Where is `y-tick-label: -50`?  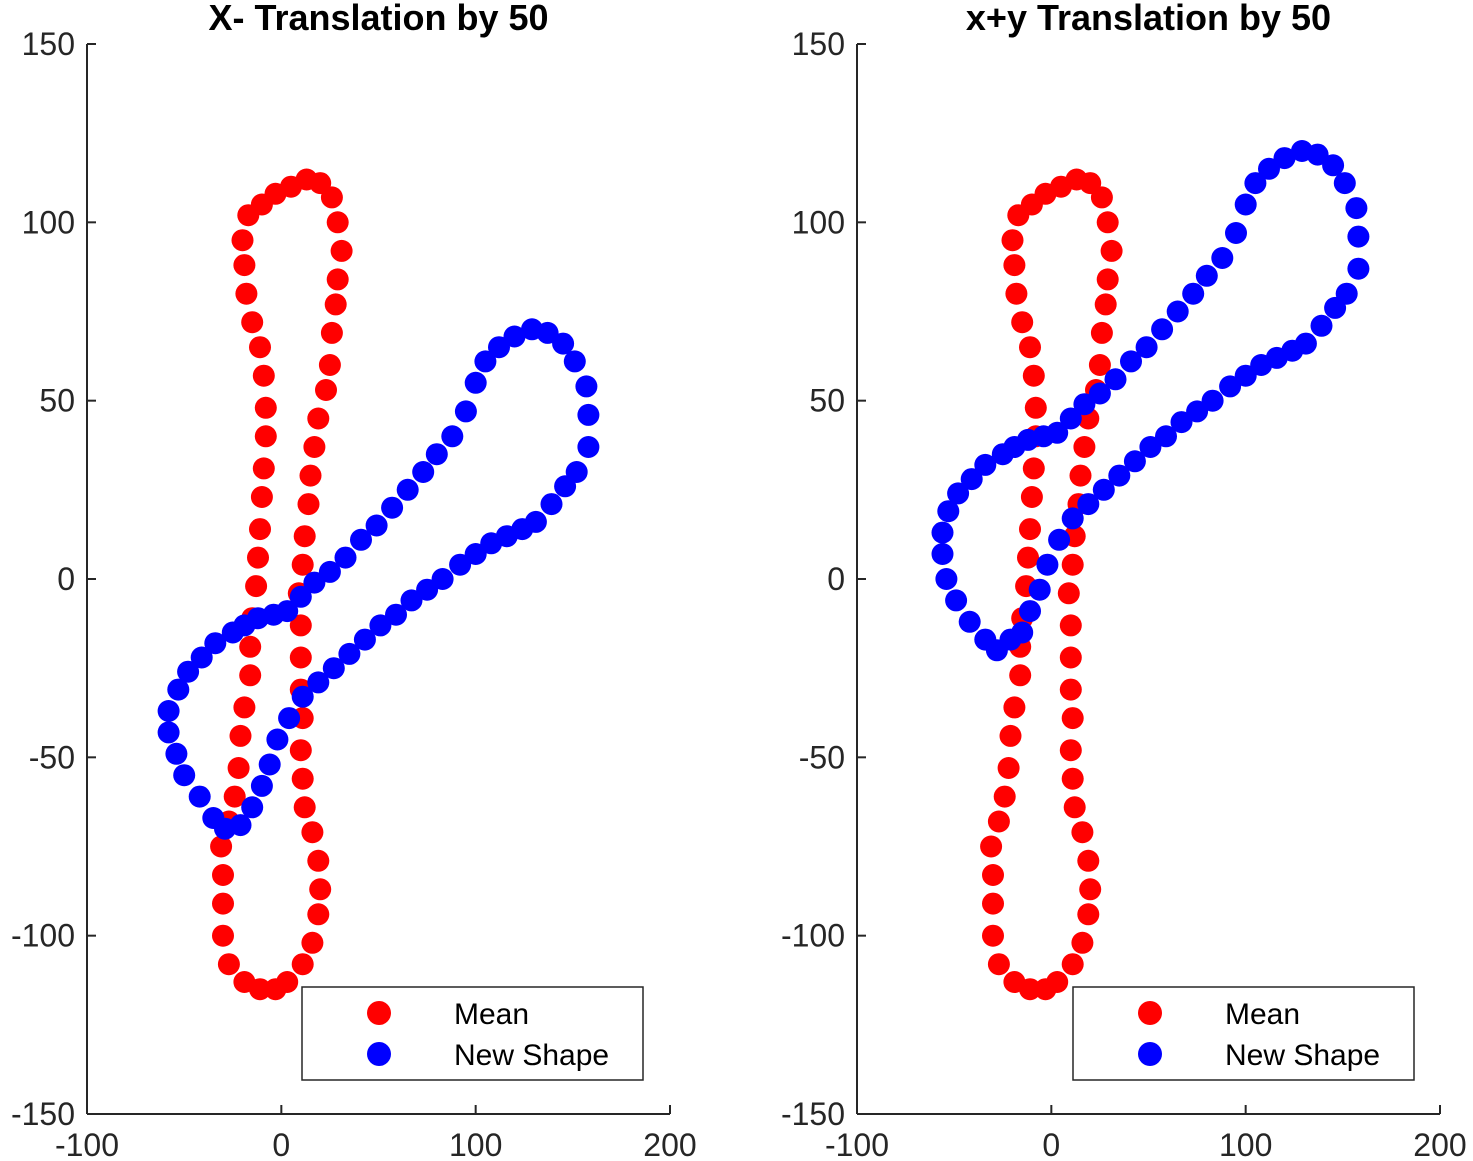 y-tick-label: -50 is located at coordinates (52, 757).